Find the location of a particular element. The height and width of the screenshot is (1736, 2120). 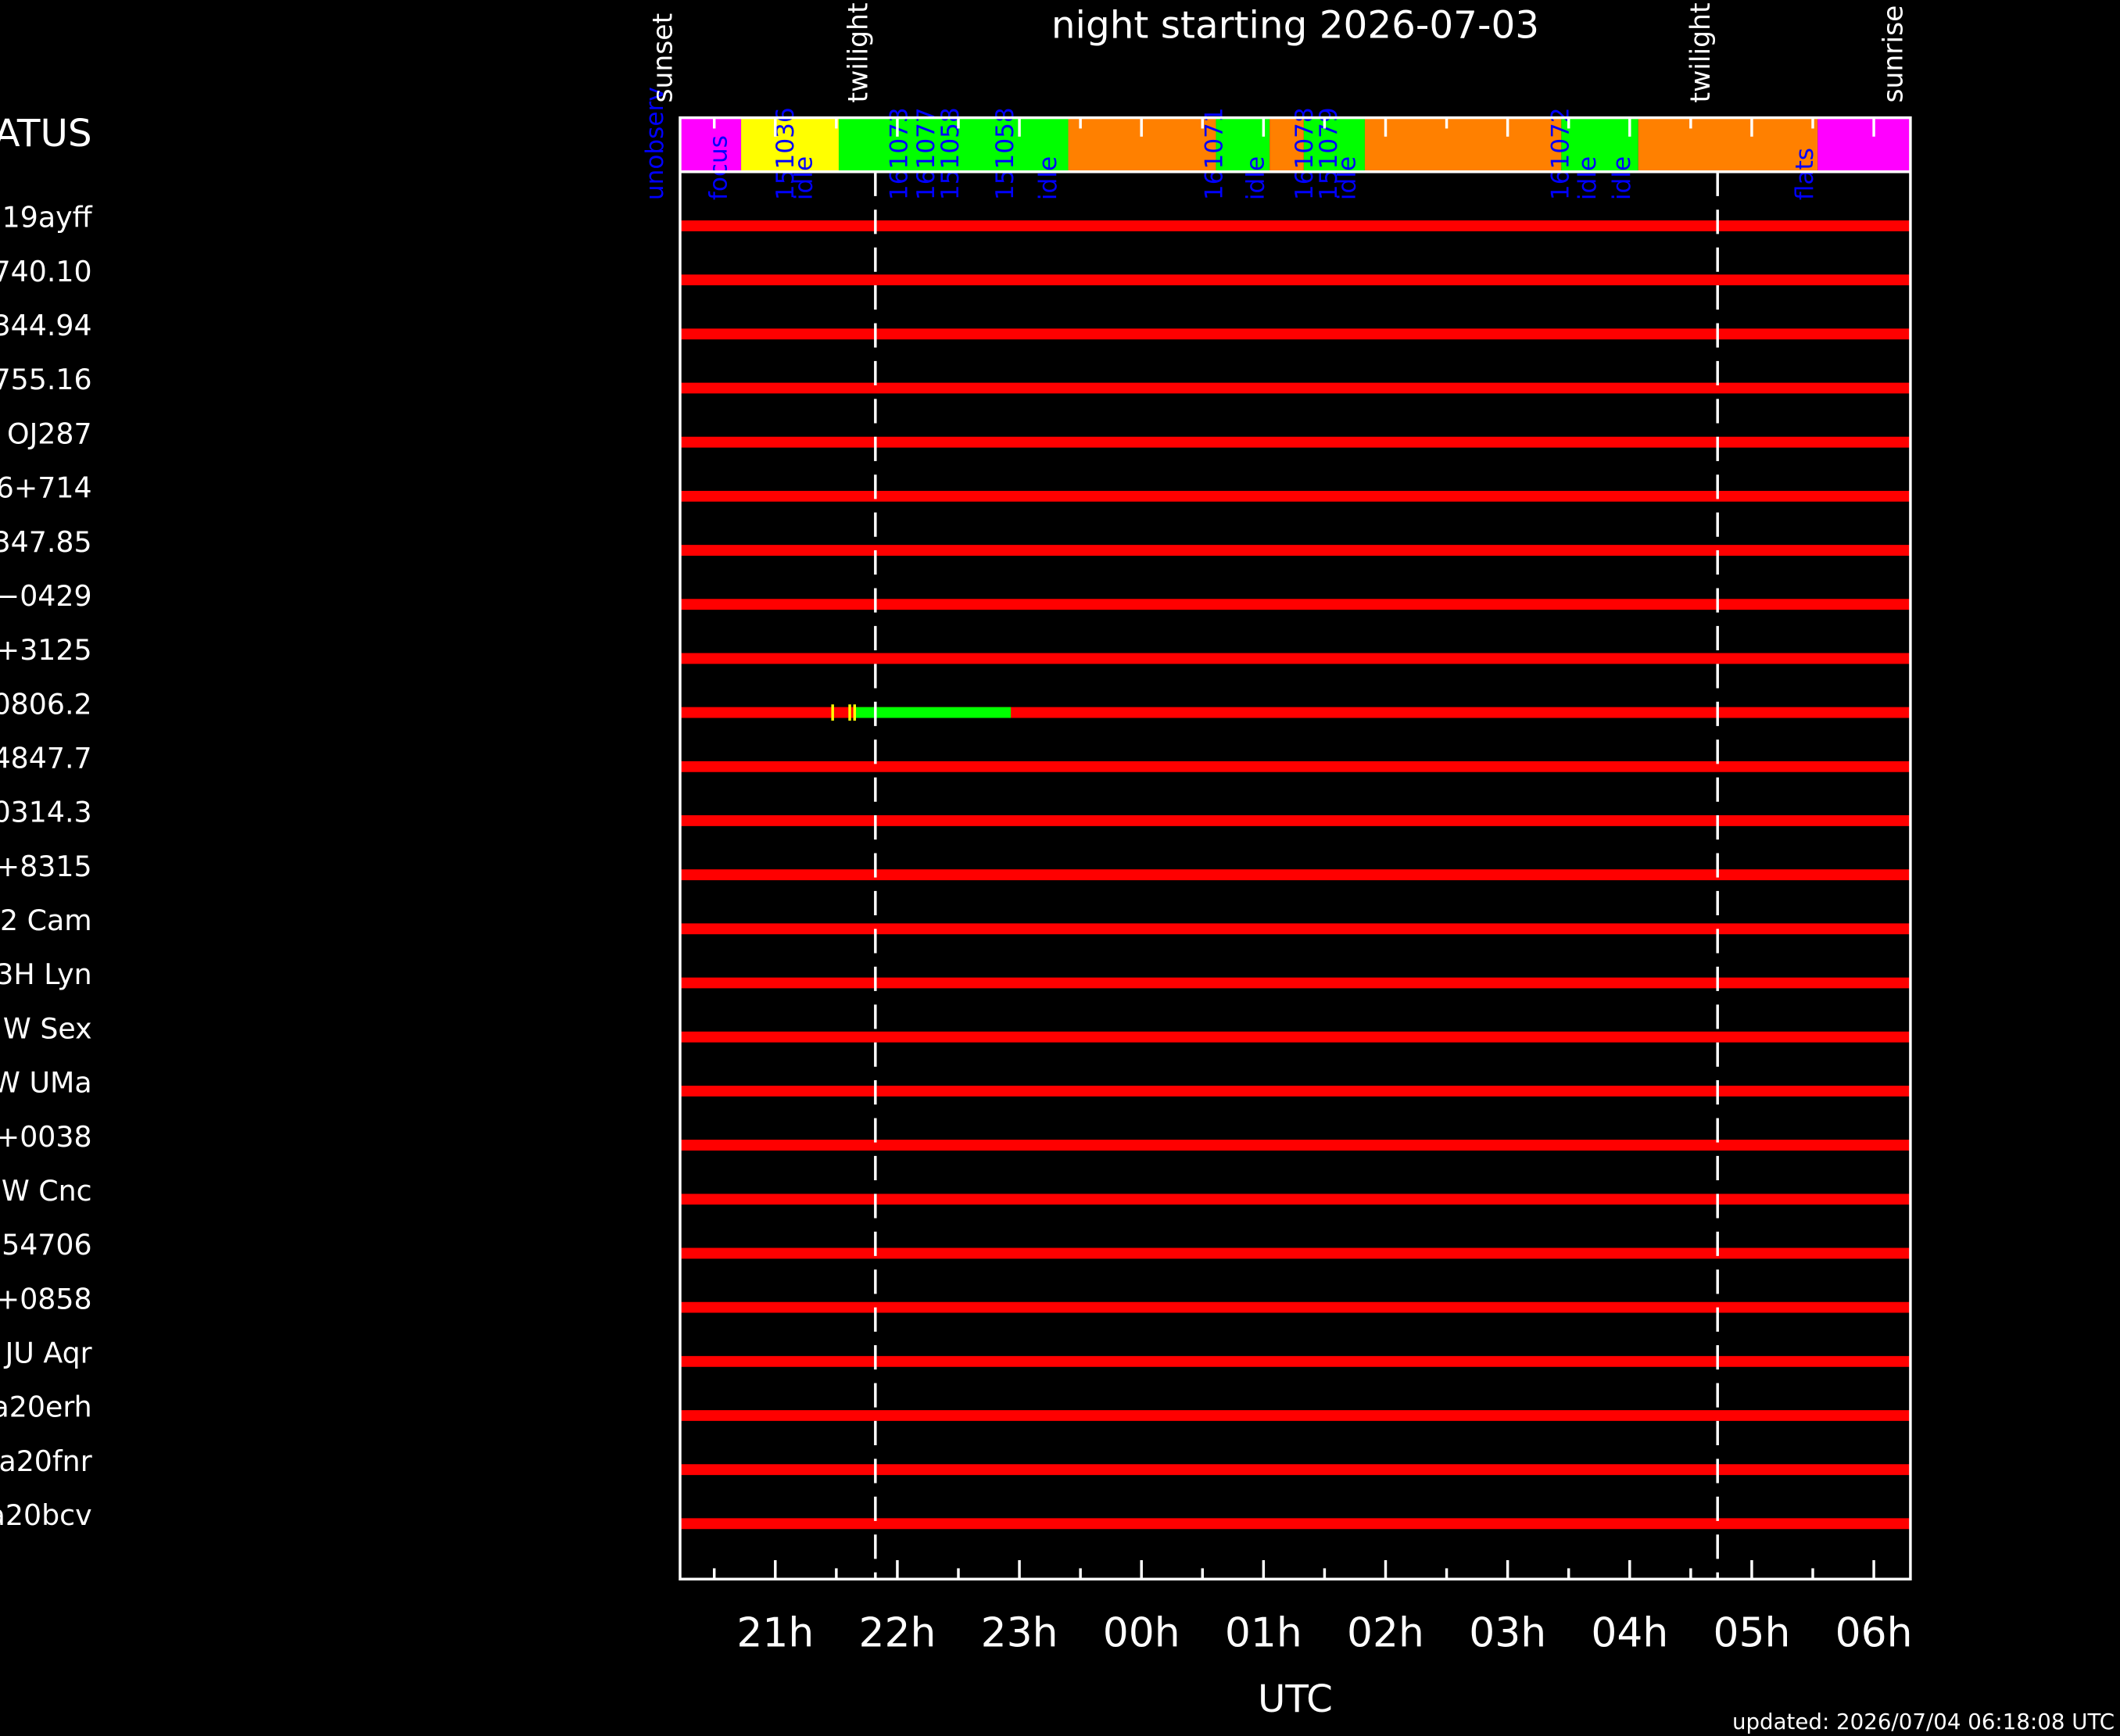

x-tick-label: 00h is located at coordinates (1141, 1633).